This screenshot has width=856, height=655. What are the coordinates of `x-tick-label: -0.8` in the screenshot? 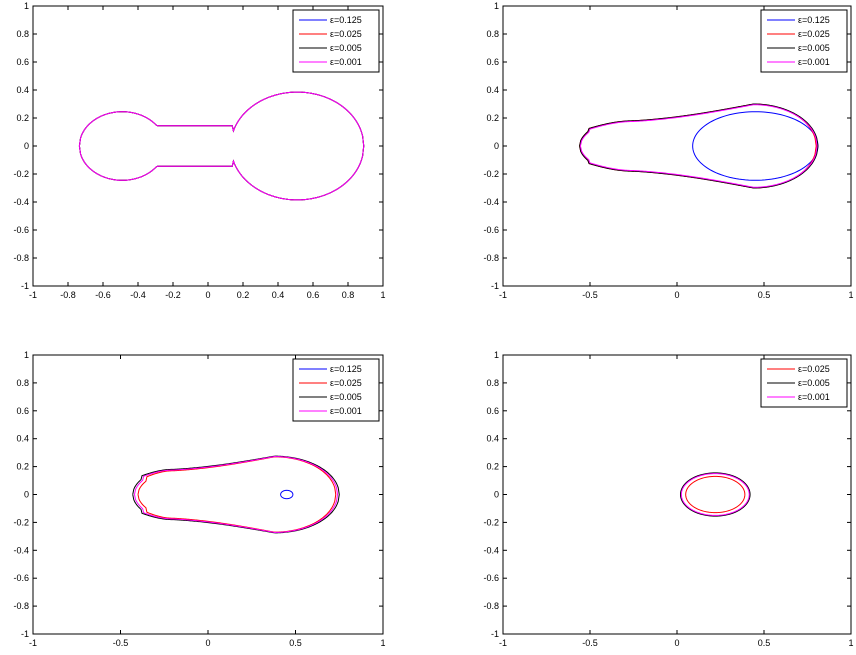 It's located at (68, 295).